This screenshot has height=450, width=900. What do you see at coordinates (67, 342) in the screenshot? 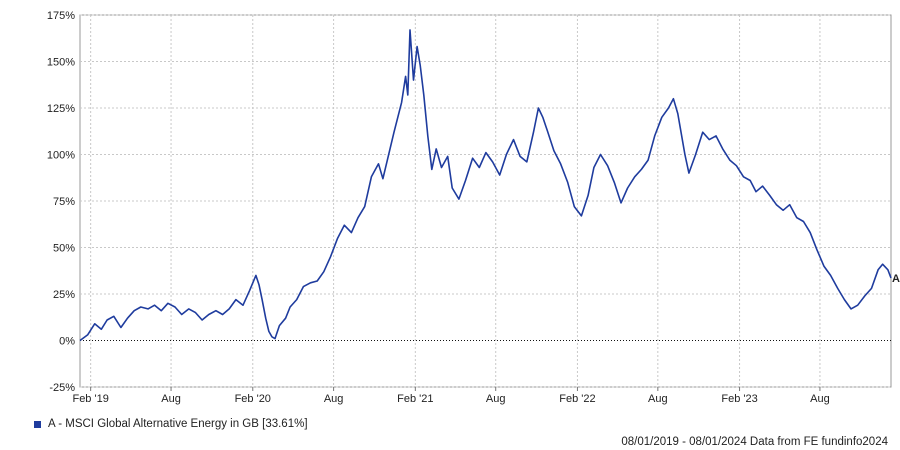
I see `y-tick-label: 0%` at bounding box center [67, 342].